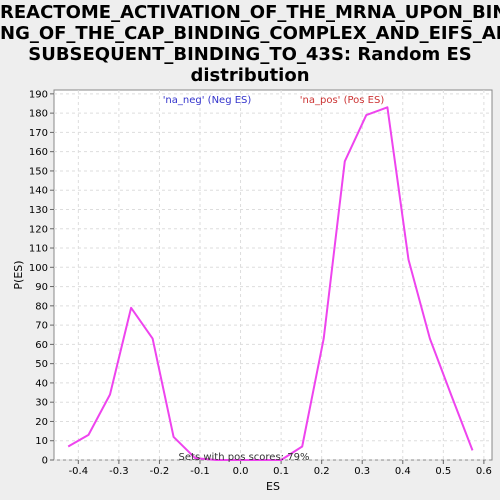 Image resolution: width=500 pixels, height=500 pixels. I want to click on x-tick-label: 0.2, so click(322, 471).